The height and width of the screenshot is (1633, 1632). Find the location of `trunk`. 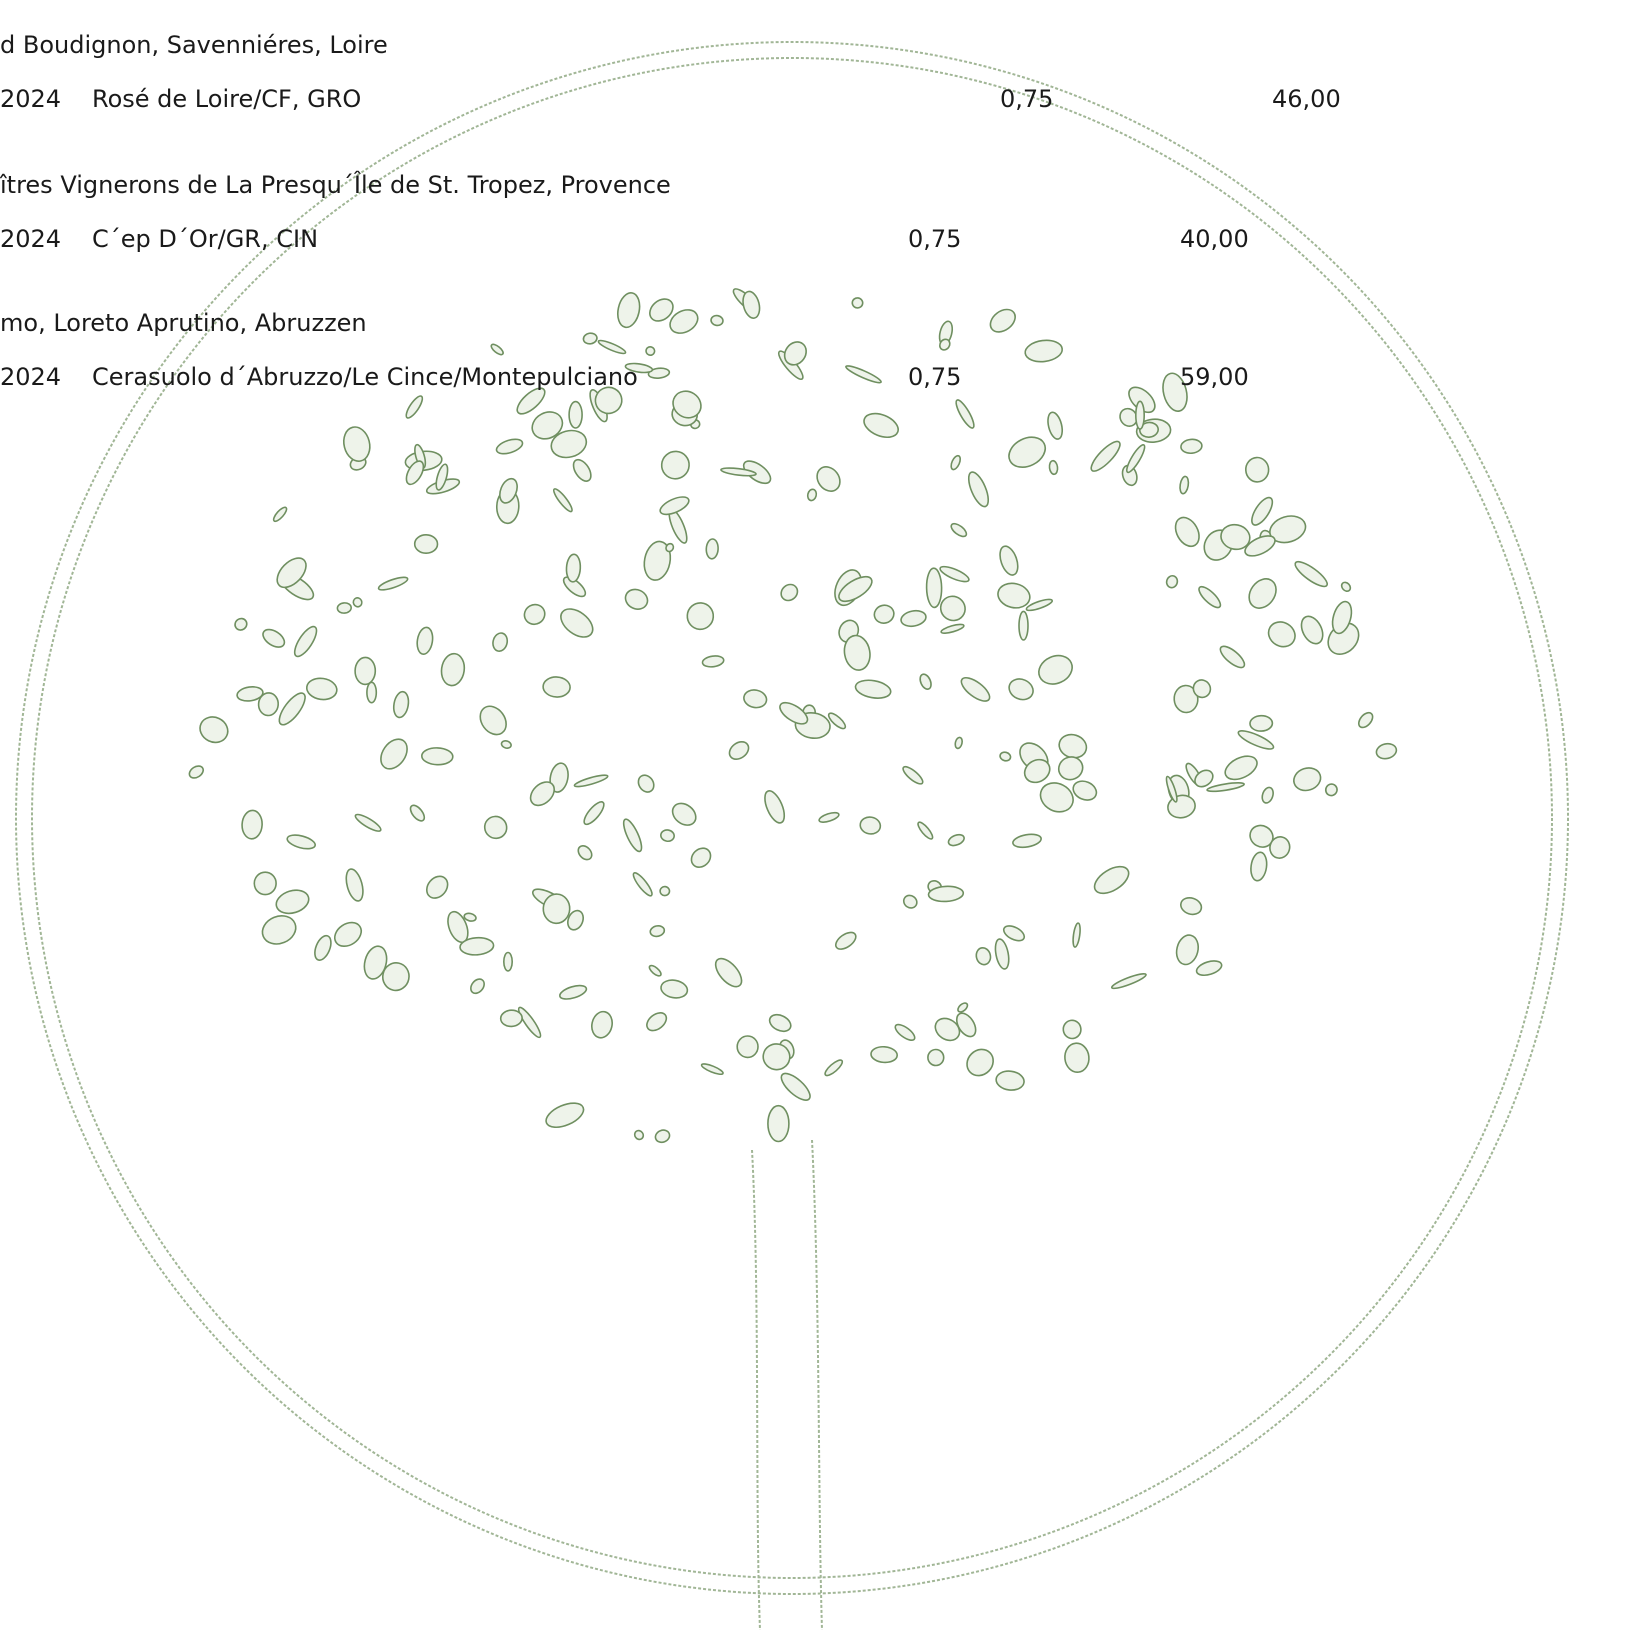

trunk is located at coordinates (787, 1385).